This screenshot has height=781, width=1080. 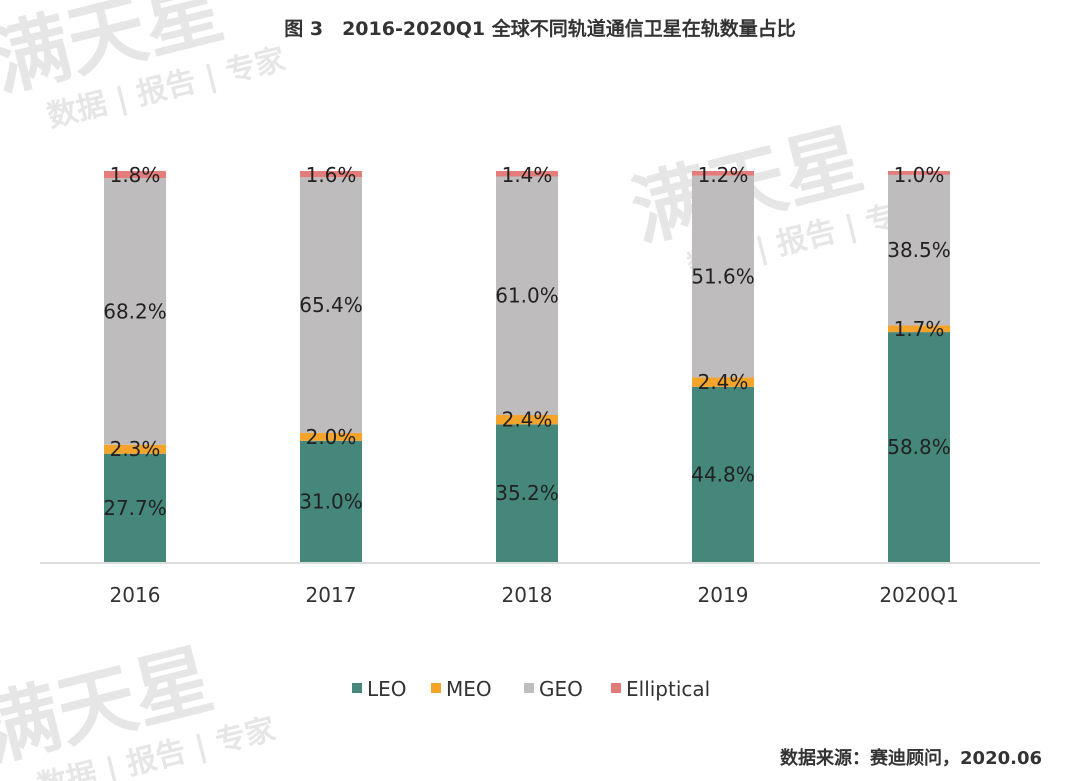 I want to click on x-tick-label-2016: 2016, so click(x=135, y=595).